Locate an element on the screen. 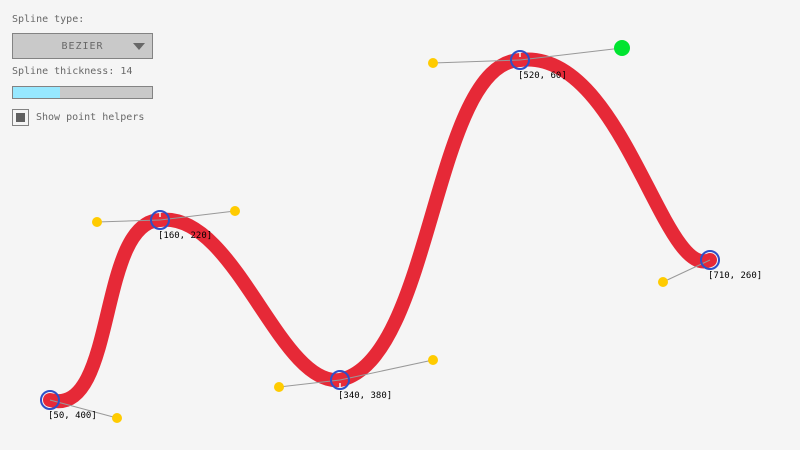 This screenshot has height=450, width=800. point-coords-label: [160, 220] is located at coordinates (185, 236).